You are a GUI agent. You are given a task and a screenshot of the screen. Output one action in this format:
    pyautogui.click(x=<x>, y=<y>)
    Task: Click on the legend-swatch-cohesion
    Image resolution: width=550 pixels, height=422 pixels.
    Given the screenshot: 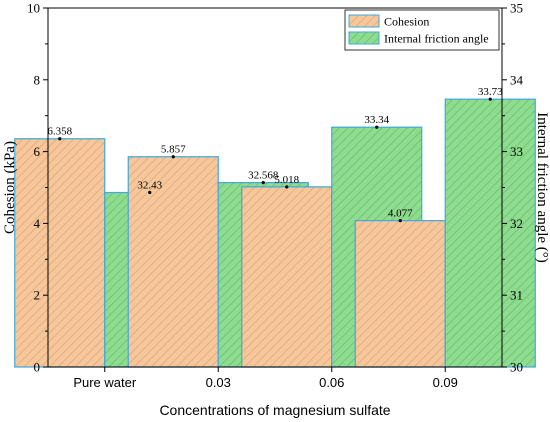 What is the action you would take?
    pyautogui.click(x=364, y=21)
    